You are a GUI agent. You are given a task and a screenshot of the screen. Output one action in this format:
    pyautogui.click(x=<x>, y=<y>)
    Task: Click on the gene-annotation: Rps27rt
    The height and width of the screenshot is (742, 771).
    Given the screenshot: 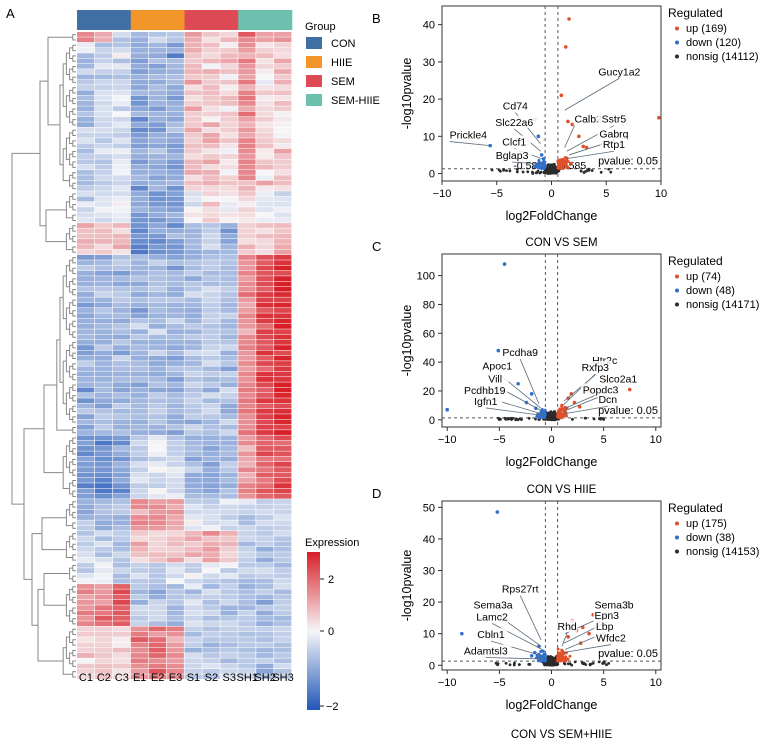 What is the action you would take?
    pyautogui.click(x=520, y=590)
    